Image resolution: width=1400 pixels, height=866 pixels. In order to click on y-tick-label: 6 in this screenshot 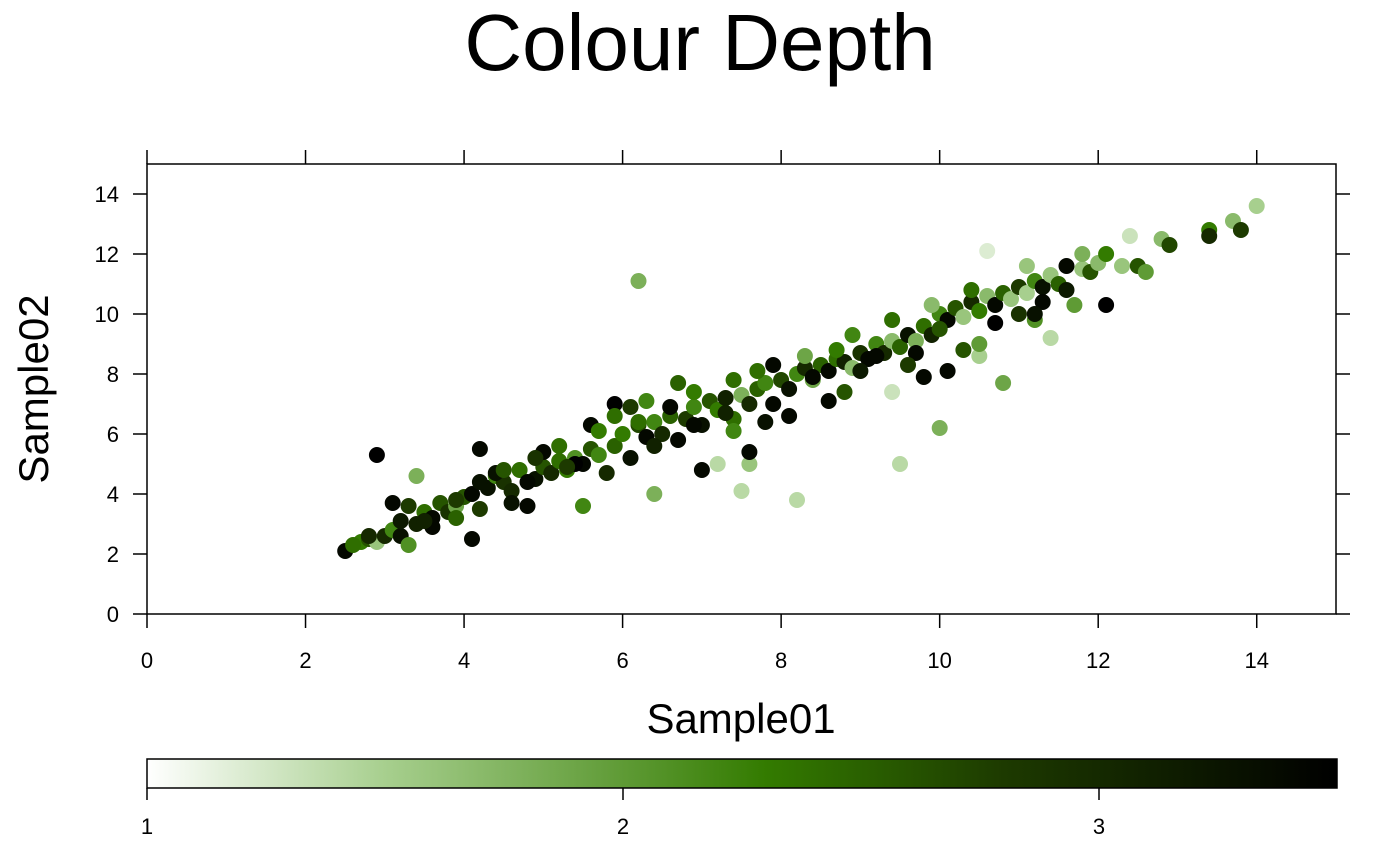, I will do `click(113, 434)`.